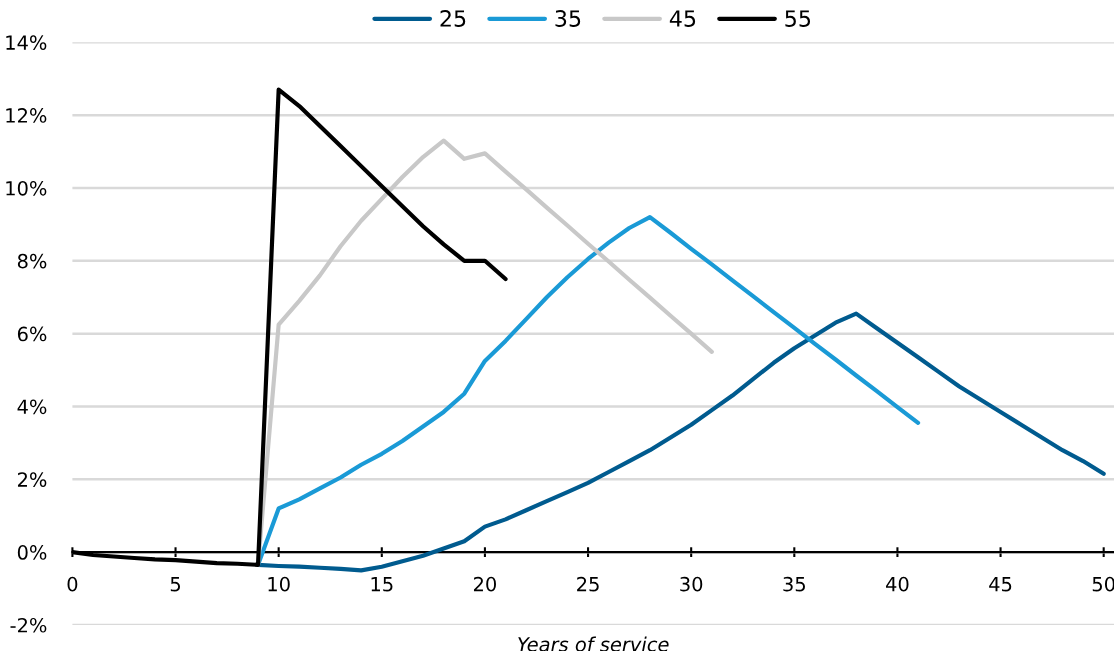  Describe the element at coordinates (382, 584) in the screenshot. I see `x-tick-label: 15` at that location.